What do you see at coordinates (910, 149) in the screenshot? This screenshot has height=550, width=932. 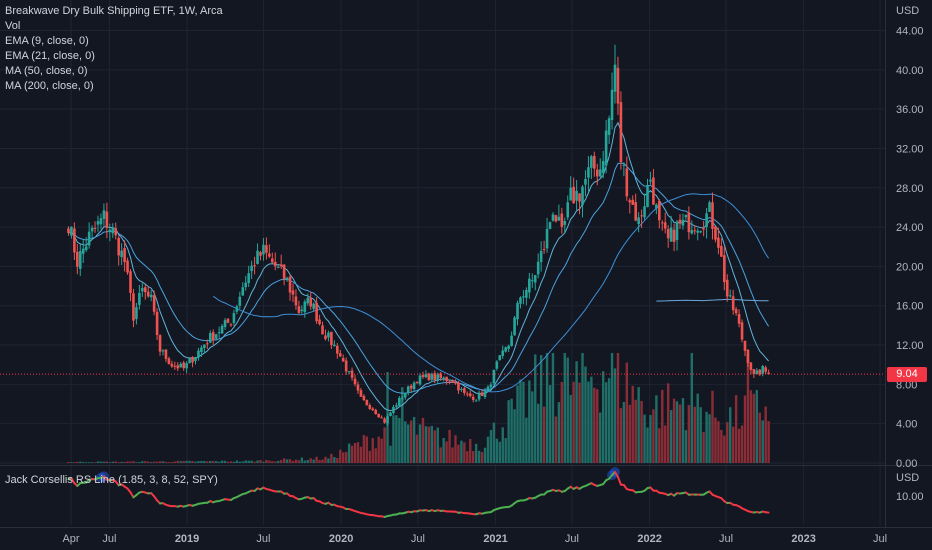 I see `price-axis-tick: 32.00` at bounding box center [910, 149].